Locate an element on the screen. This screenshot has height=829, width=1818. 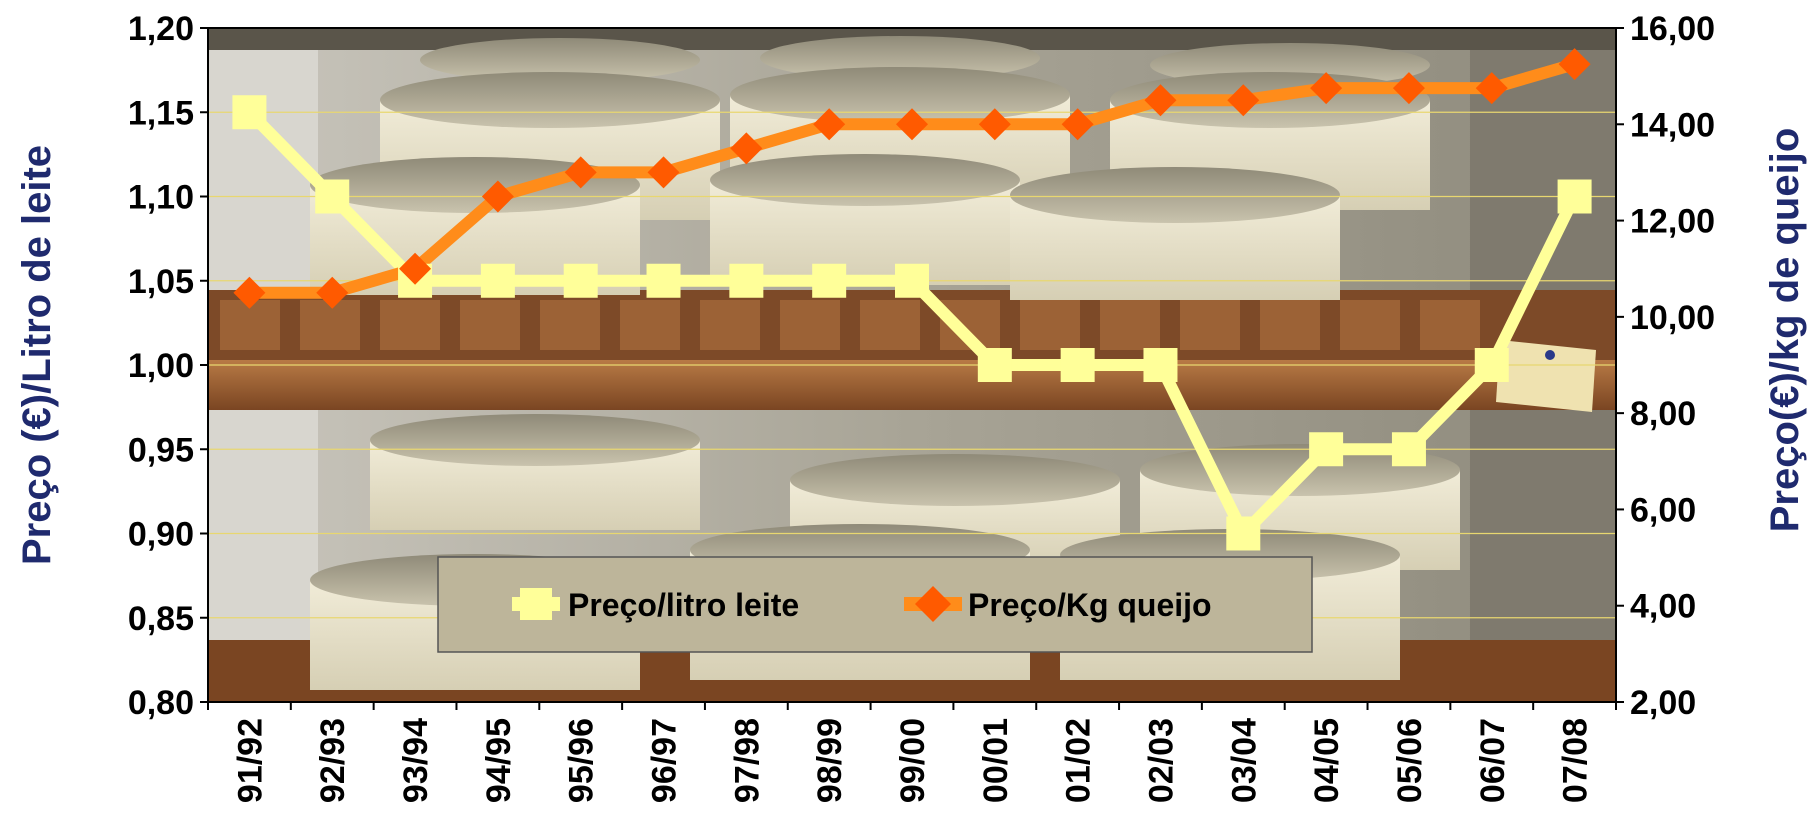
left-axis-ticks: 1,20 1,15 1,10 1,05 1,00 0,95 0,90 0,85 0,80 is located at coordinates (168, 366).